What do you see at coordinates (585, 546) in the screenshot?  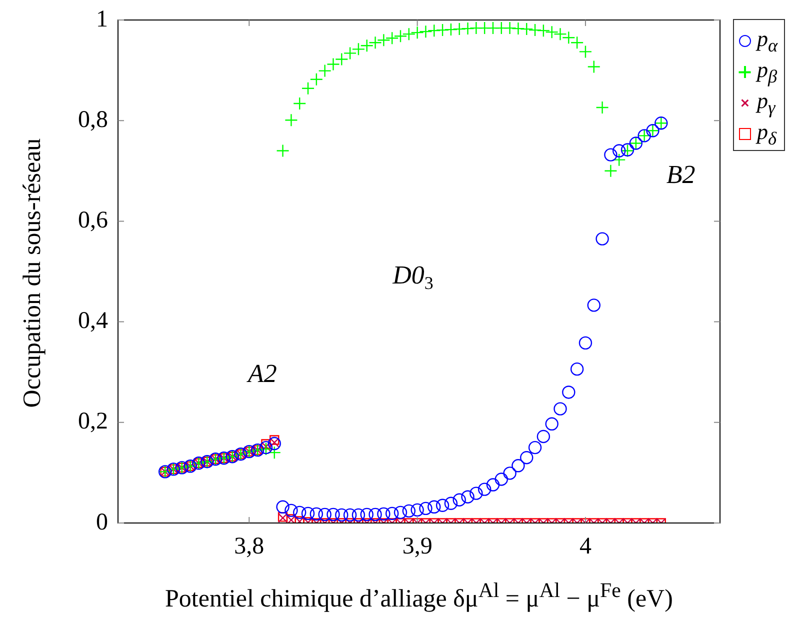 I see `x-tick-label: 4` at bounding box center [585, 546].